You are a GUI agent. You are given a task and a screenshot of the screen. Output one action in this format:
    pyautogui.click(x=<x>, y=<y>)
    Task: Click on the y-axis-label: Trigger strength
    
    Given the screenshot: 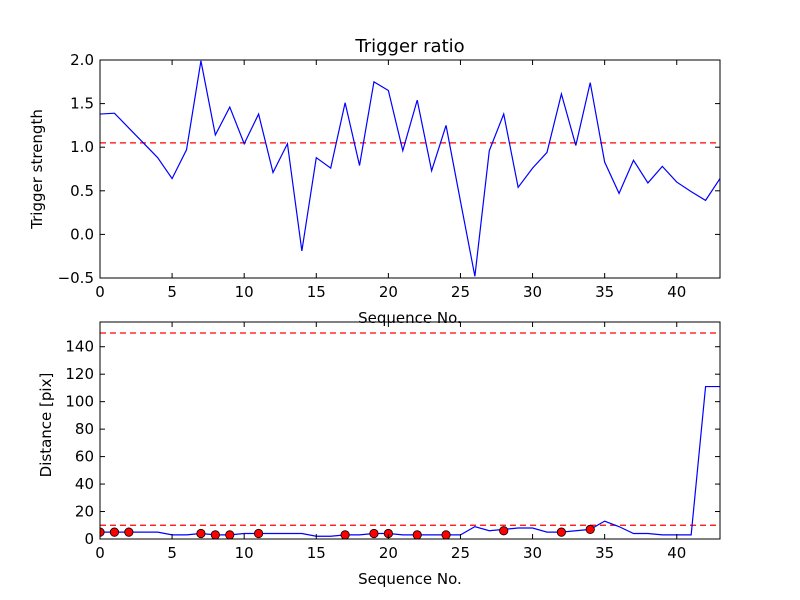 What is the action you would take?
    pyautogui.click(x=37, y=169)
    